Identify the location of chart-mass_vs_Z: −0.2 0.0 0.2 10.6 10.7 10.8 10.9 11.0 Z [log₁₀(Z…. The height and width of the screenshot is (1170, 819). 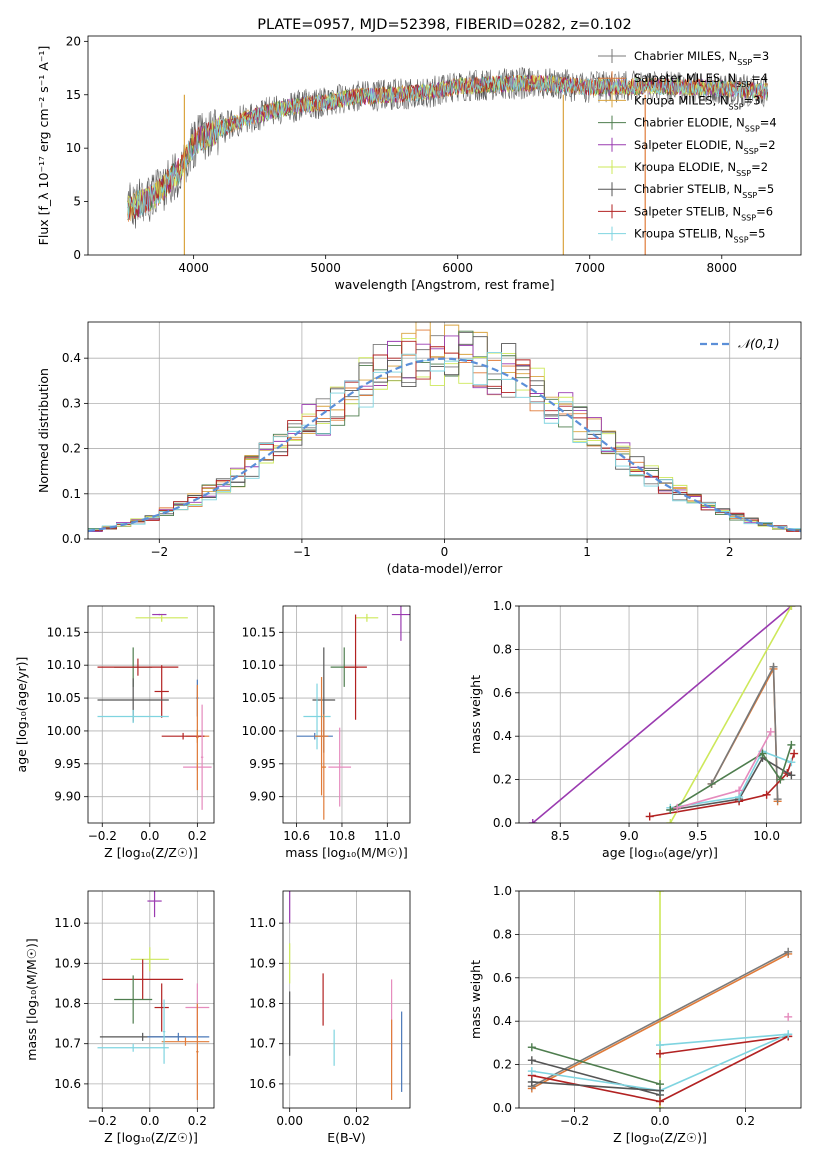
(119, 1017).